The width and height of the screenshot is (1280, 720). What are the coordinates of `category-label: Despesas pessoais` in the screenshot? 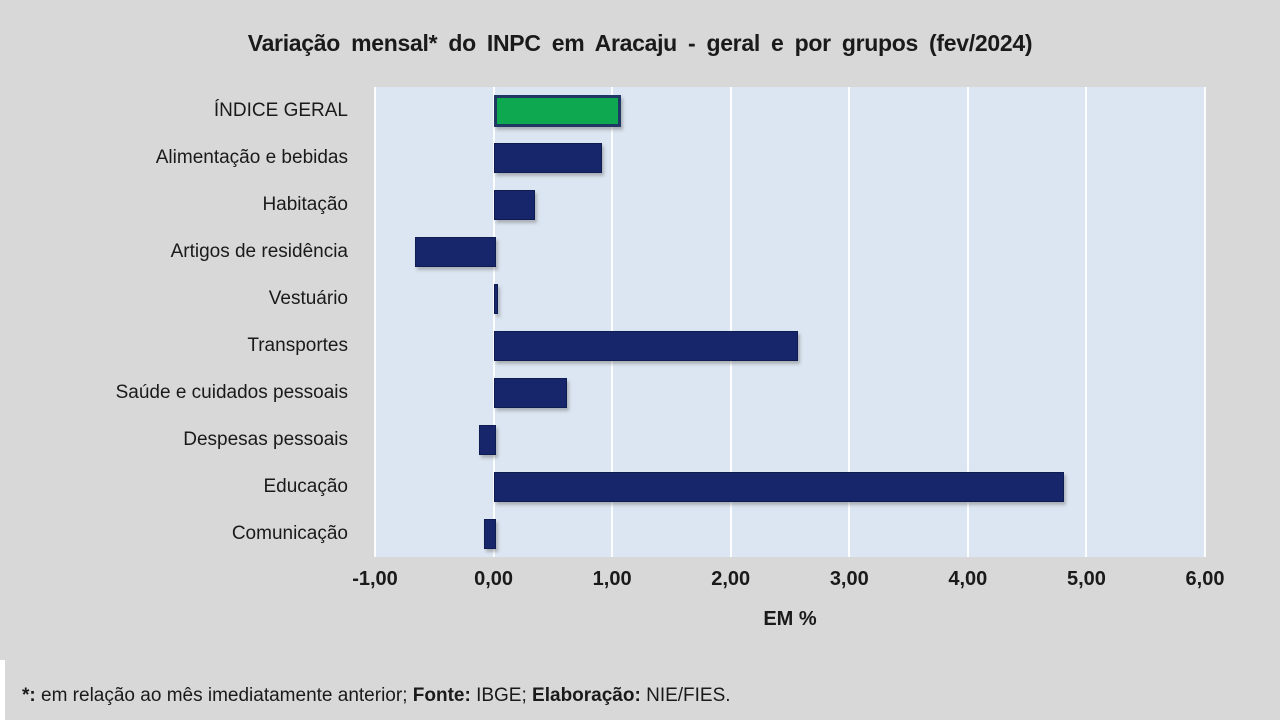 It's located at (265, 439).